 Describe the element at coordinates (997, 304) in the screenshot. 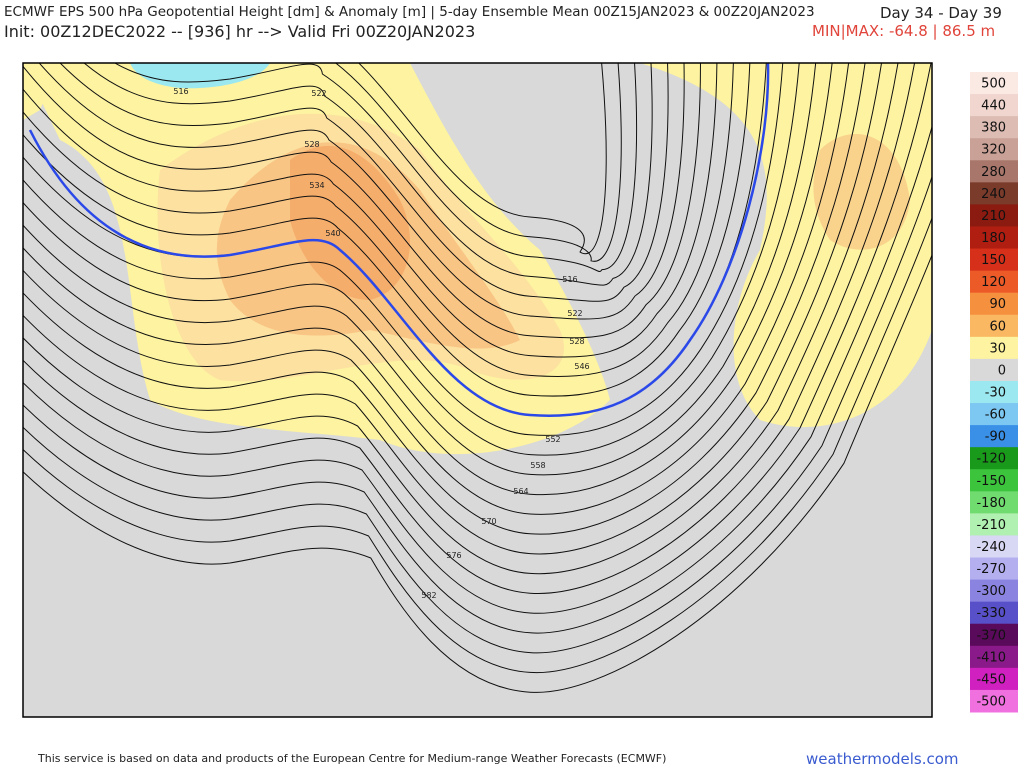

I see `colorbar-label: 90` at that location.